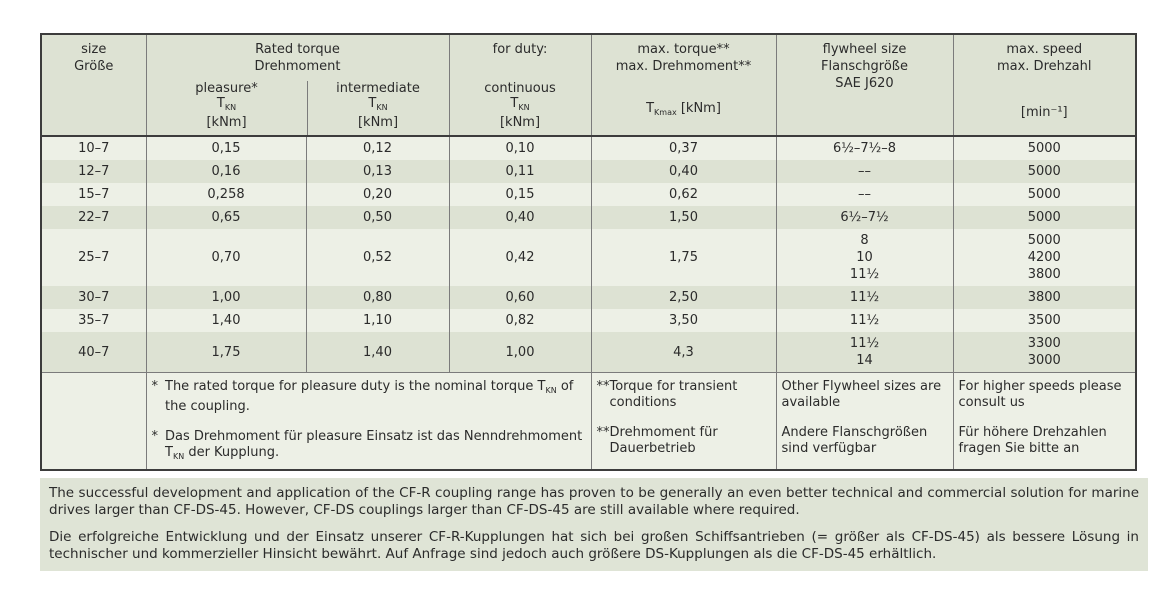 The height and width of the screenshot is (594, 1175). Describe the element at coordinates (683, 194) in the screenshot. I see `cell-max-torque: 0,62` at that location.